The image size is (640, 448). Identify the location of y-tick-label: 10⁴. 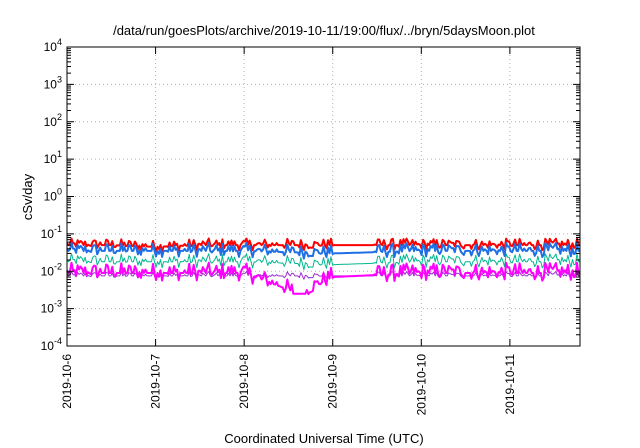
(53, 45).